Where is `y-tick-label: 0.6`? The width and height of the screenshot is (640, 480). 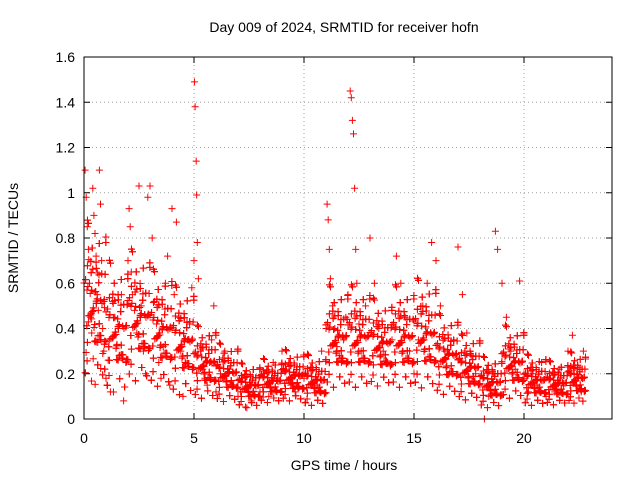 y-tick-label: 0.6 is located at coordinates (66, 283).